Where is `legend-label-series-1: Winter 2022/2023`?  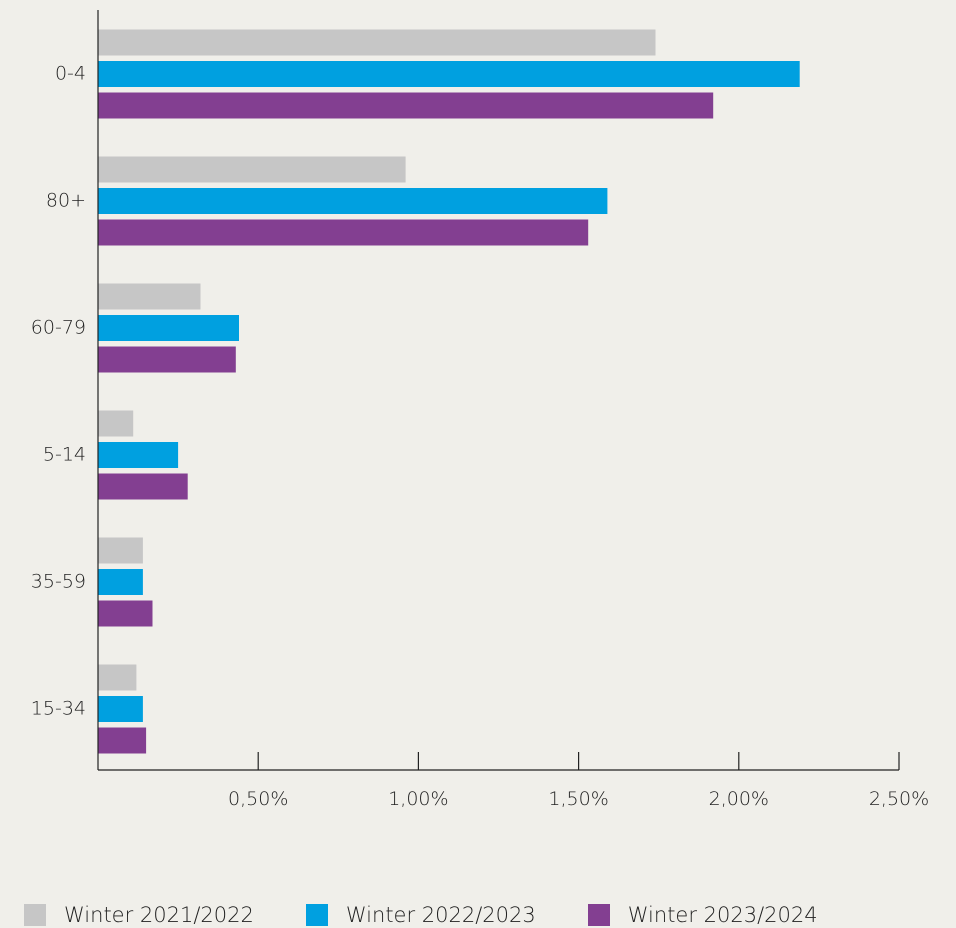
legend-label-series-1: Winter 2022/2023 is located at coordinates (440, 915).